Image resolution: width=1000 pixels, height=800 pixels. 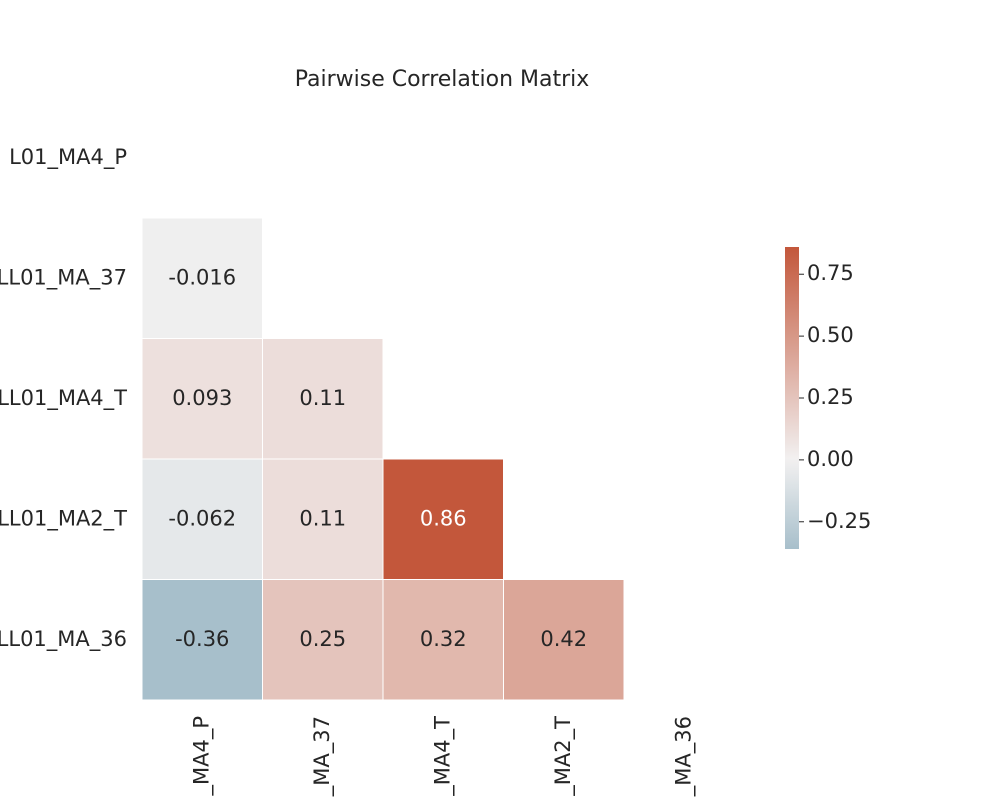 I want to click on colorbar-tick-label: −0.25, so click(x=839, y=521).